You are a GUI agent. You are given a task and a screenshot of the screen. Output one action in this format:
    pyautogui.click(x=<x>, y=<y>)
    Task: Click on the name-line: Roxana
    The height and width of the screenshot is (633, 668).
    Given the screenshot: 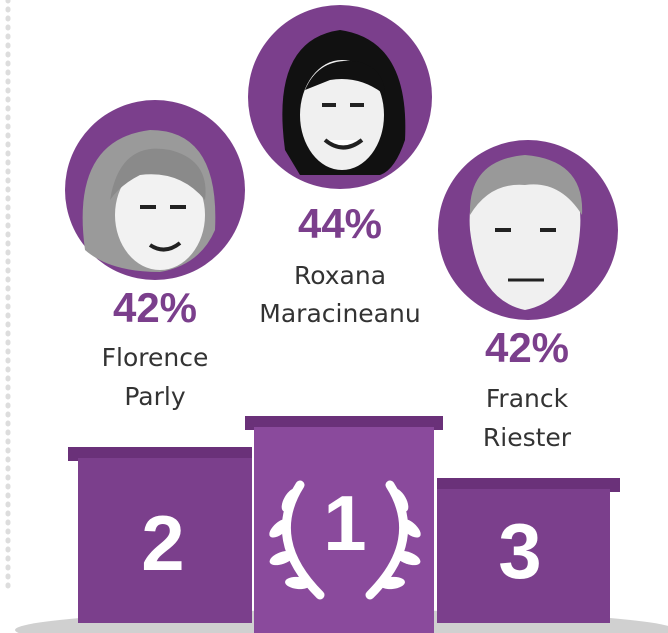 What is the action you would take?
    pyautogui.click(x=340, y=275)
    